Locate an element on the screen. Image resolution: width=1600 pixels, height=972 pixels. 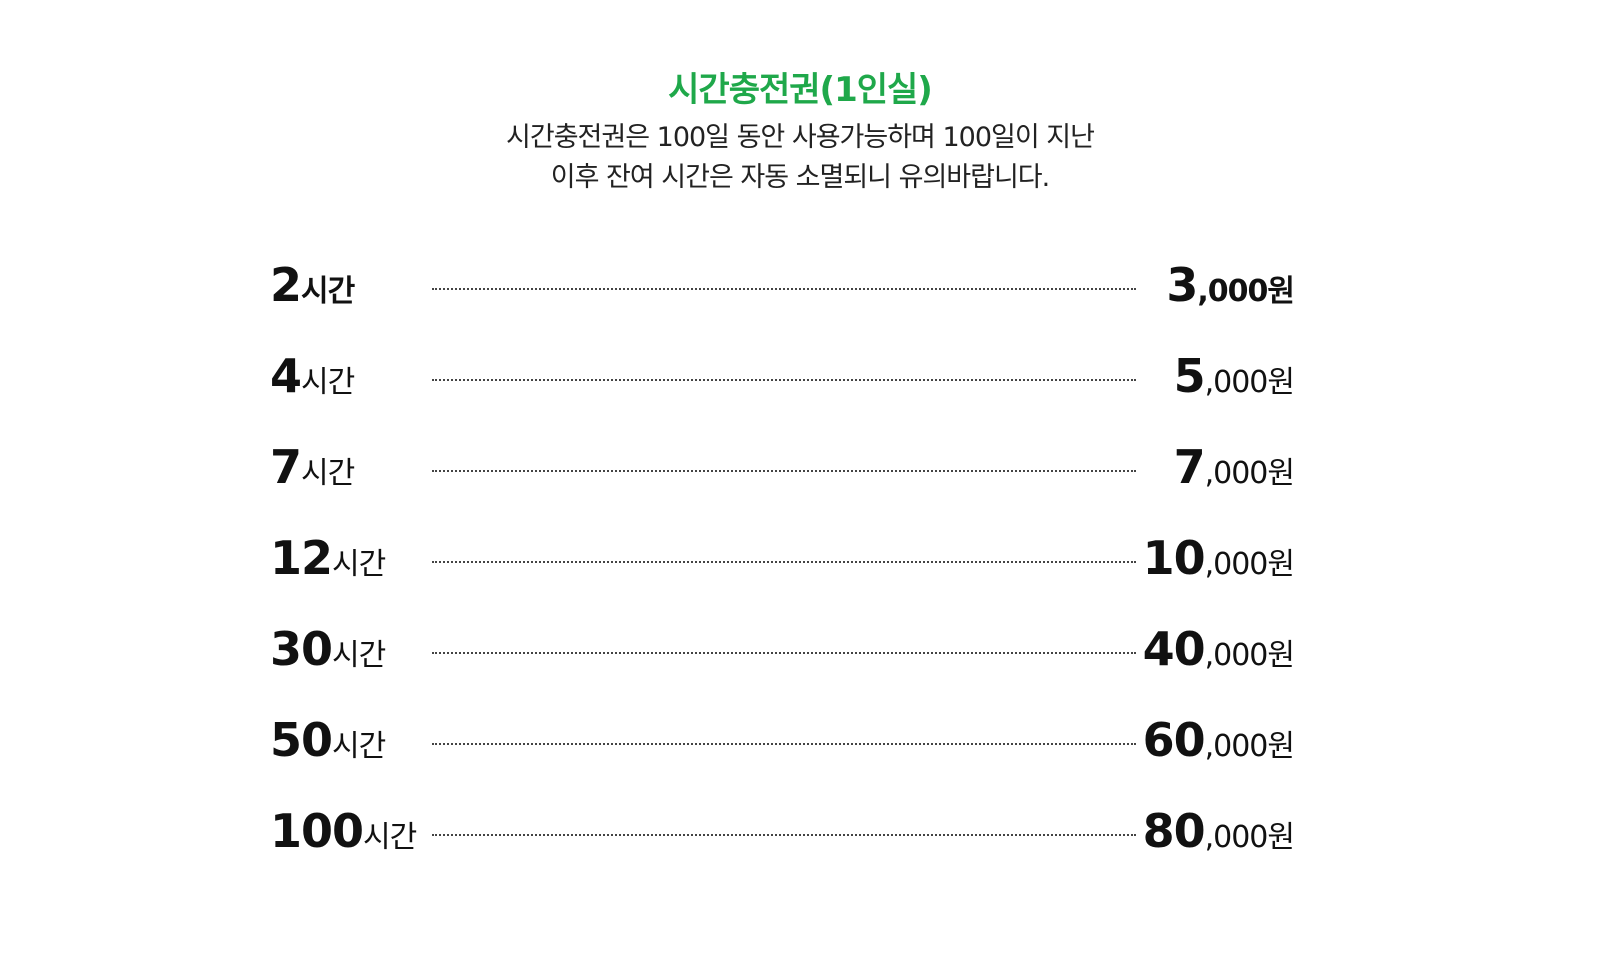
price-major: 40 is located at coordinates (1174, 649).